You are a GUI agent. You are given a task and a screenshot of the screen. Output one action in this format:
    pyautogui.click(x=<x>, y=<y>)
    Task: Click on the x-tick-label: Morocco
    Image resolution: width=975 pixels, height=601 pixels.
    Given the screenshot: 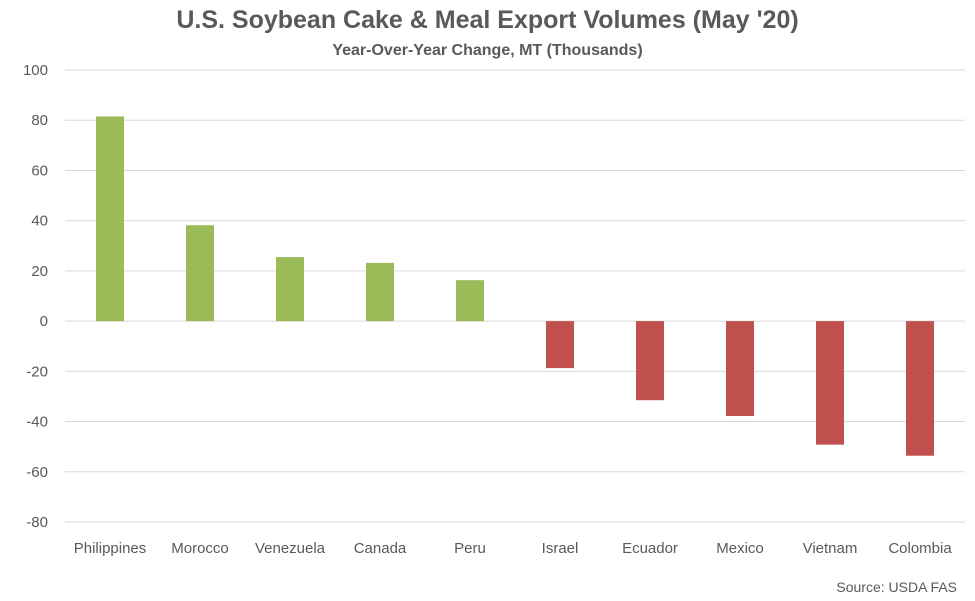 What is the action you would take?
    pyautogui.click(x=200, y=548)
    